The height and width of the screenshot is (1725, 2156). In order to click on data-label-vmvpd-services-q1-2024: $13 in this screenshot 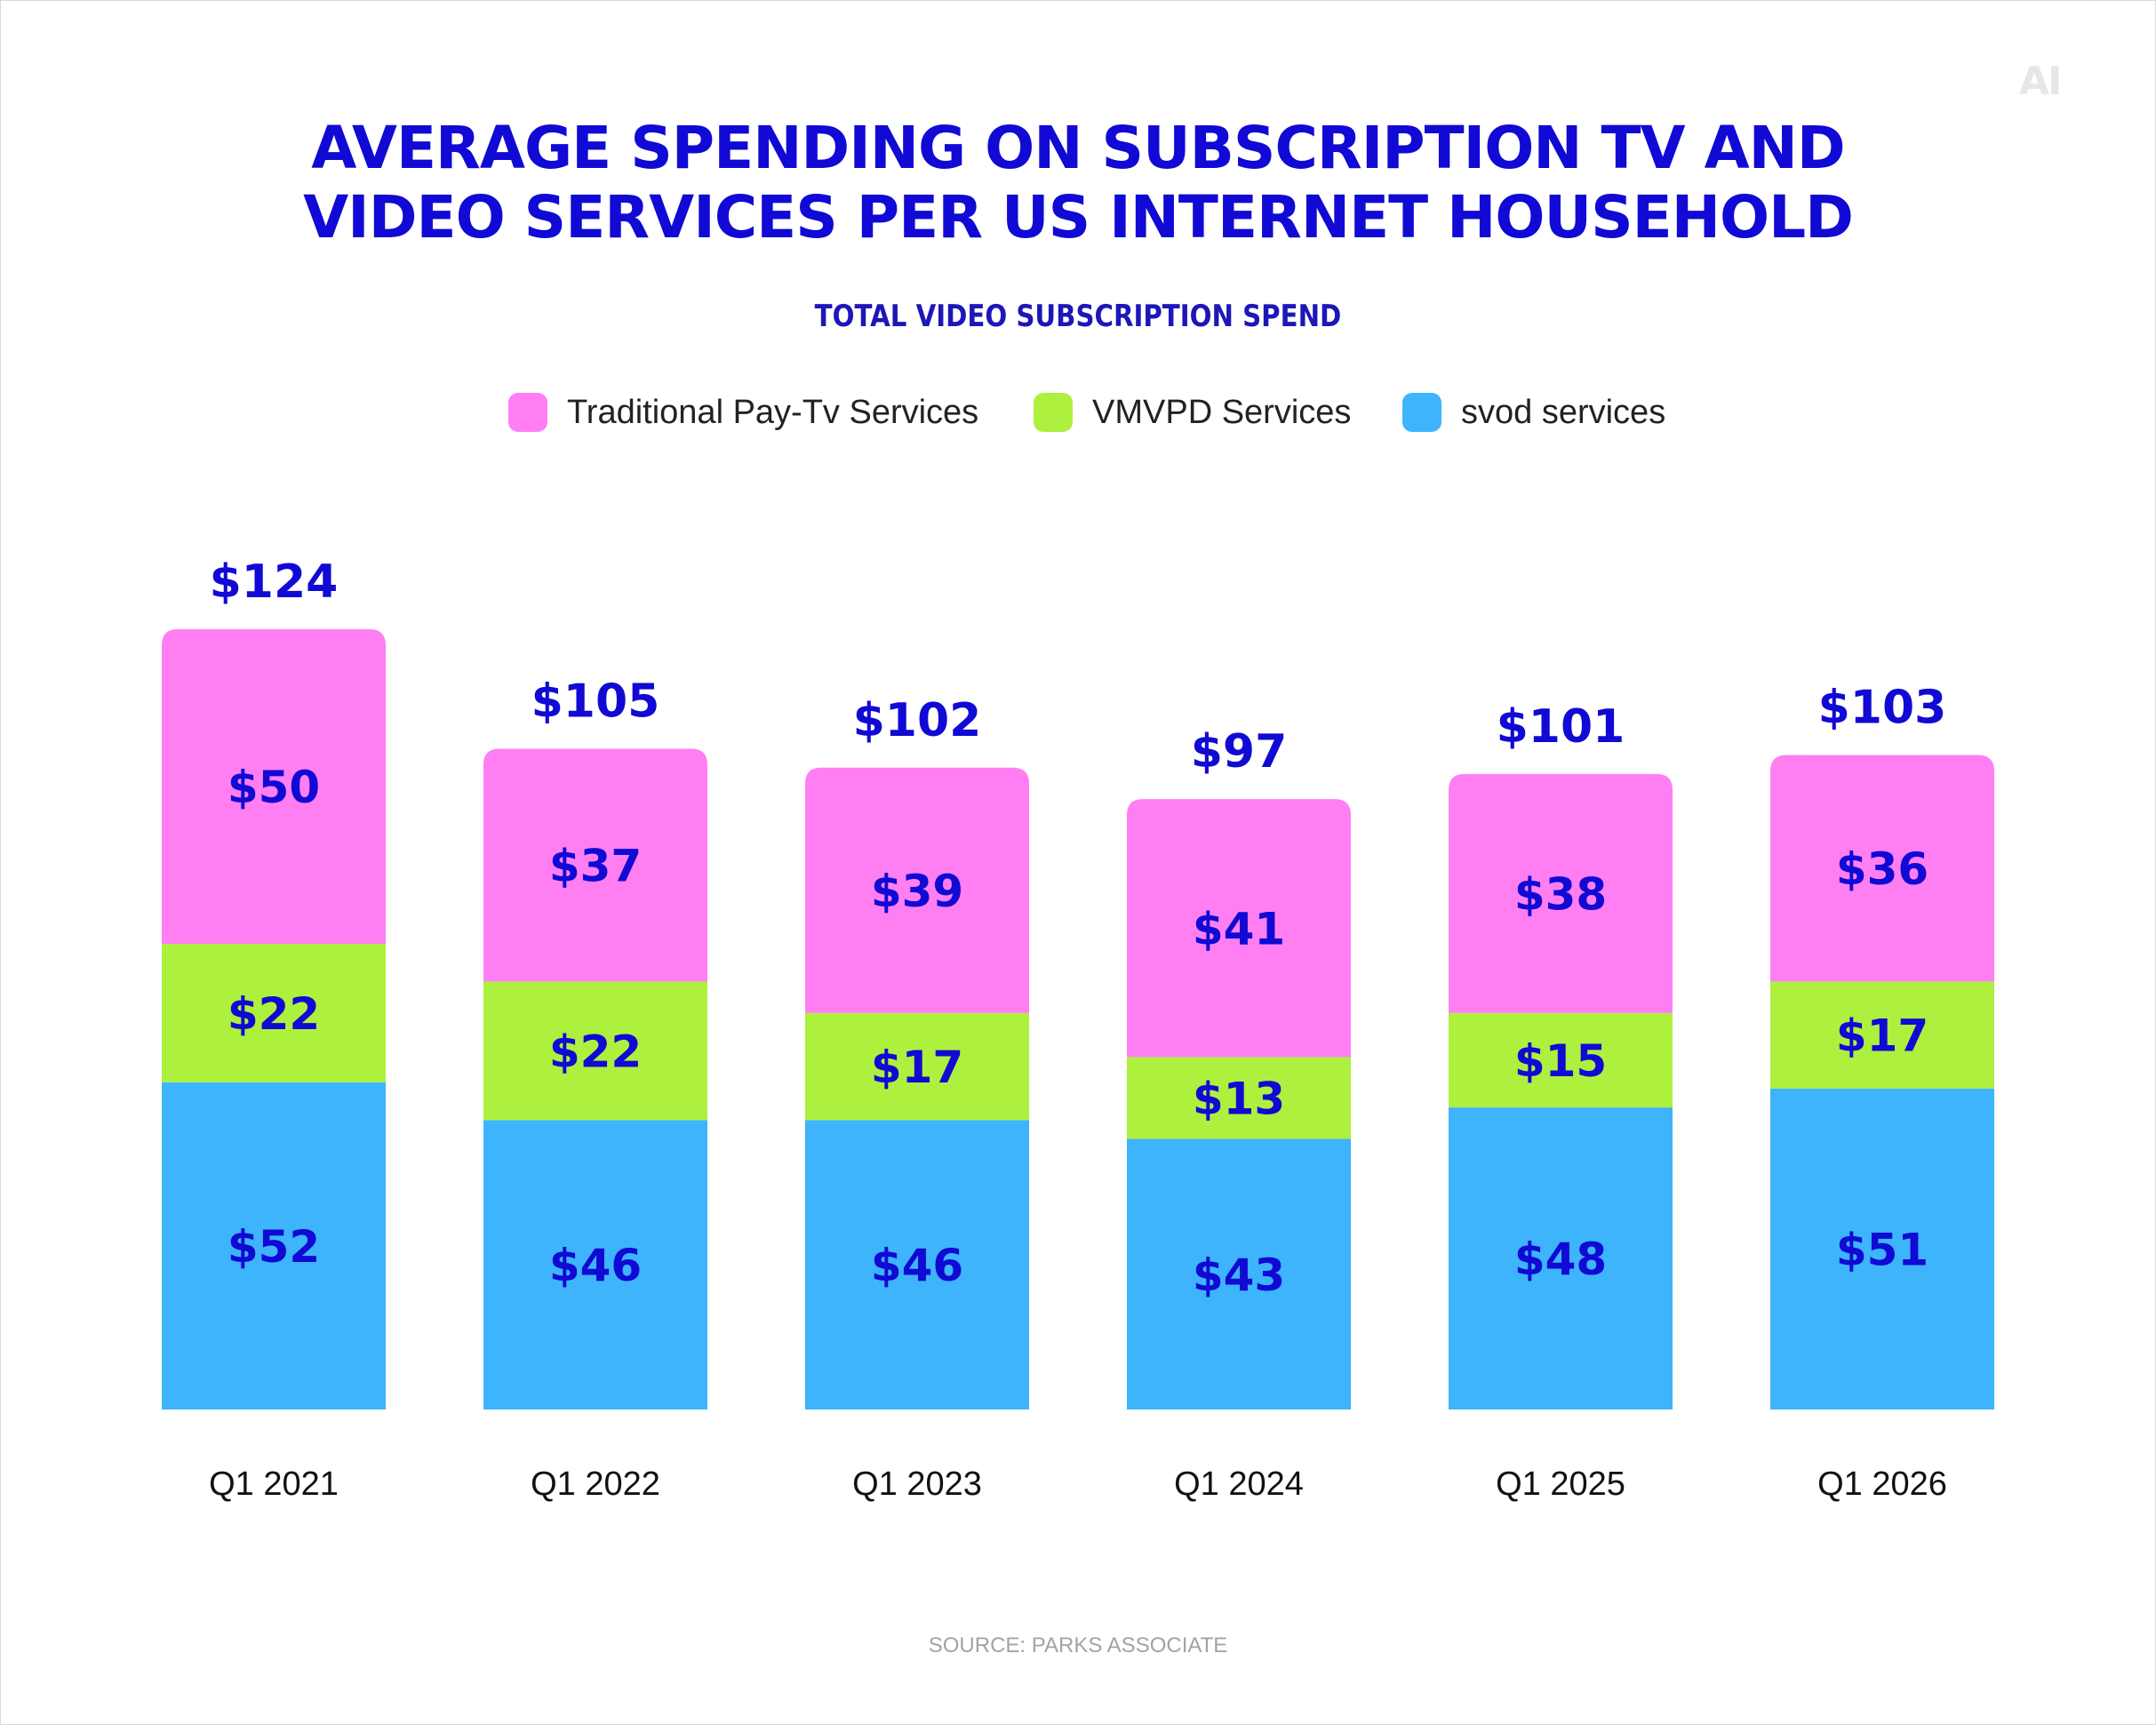, I will do `click(1239, 1099)`.